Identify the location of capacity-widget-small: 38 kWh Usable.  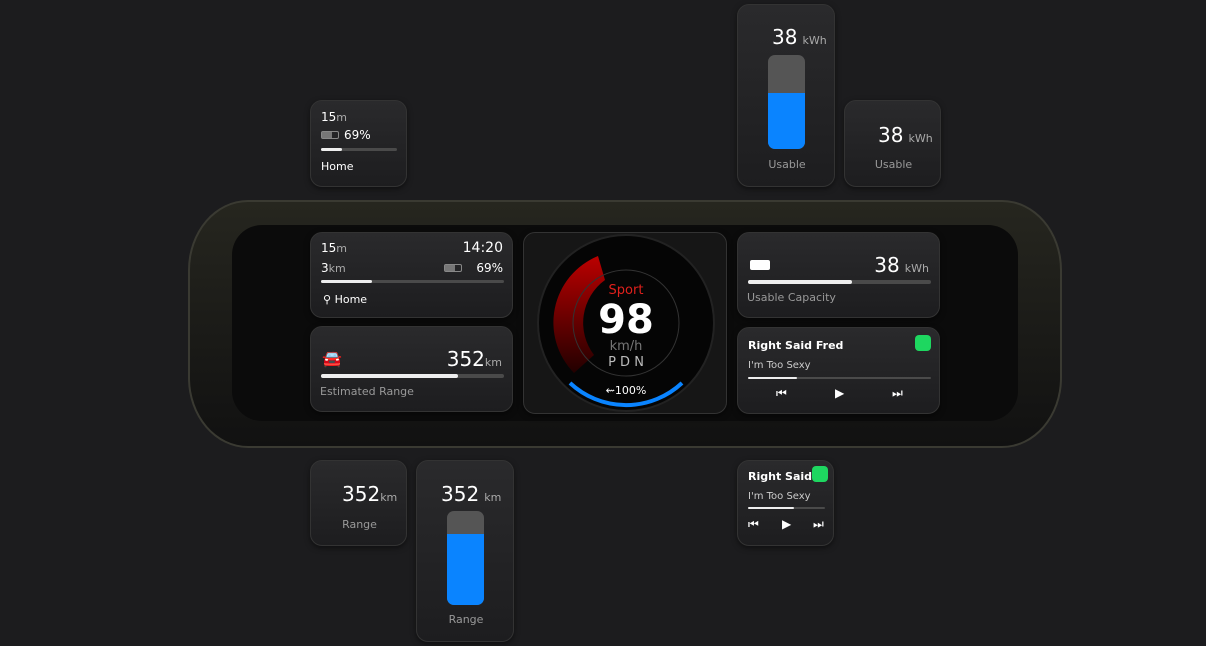
(892, 143).